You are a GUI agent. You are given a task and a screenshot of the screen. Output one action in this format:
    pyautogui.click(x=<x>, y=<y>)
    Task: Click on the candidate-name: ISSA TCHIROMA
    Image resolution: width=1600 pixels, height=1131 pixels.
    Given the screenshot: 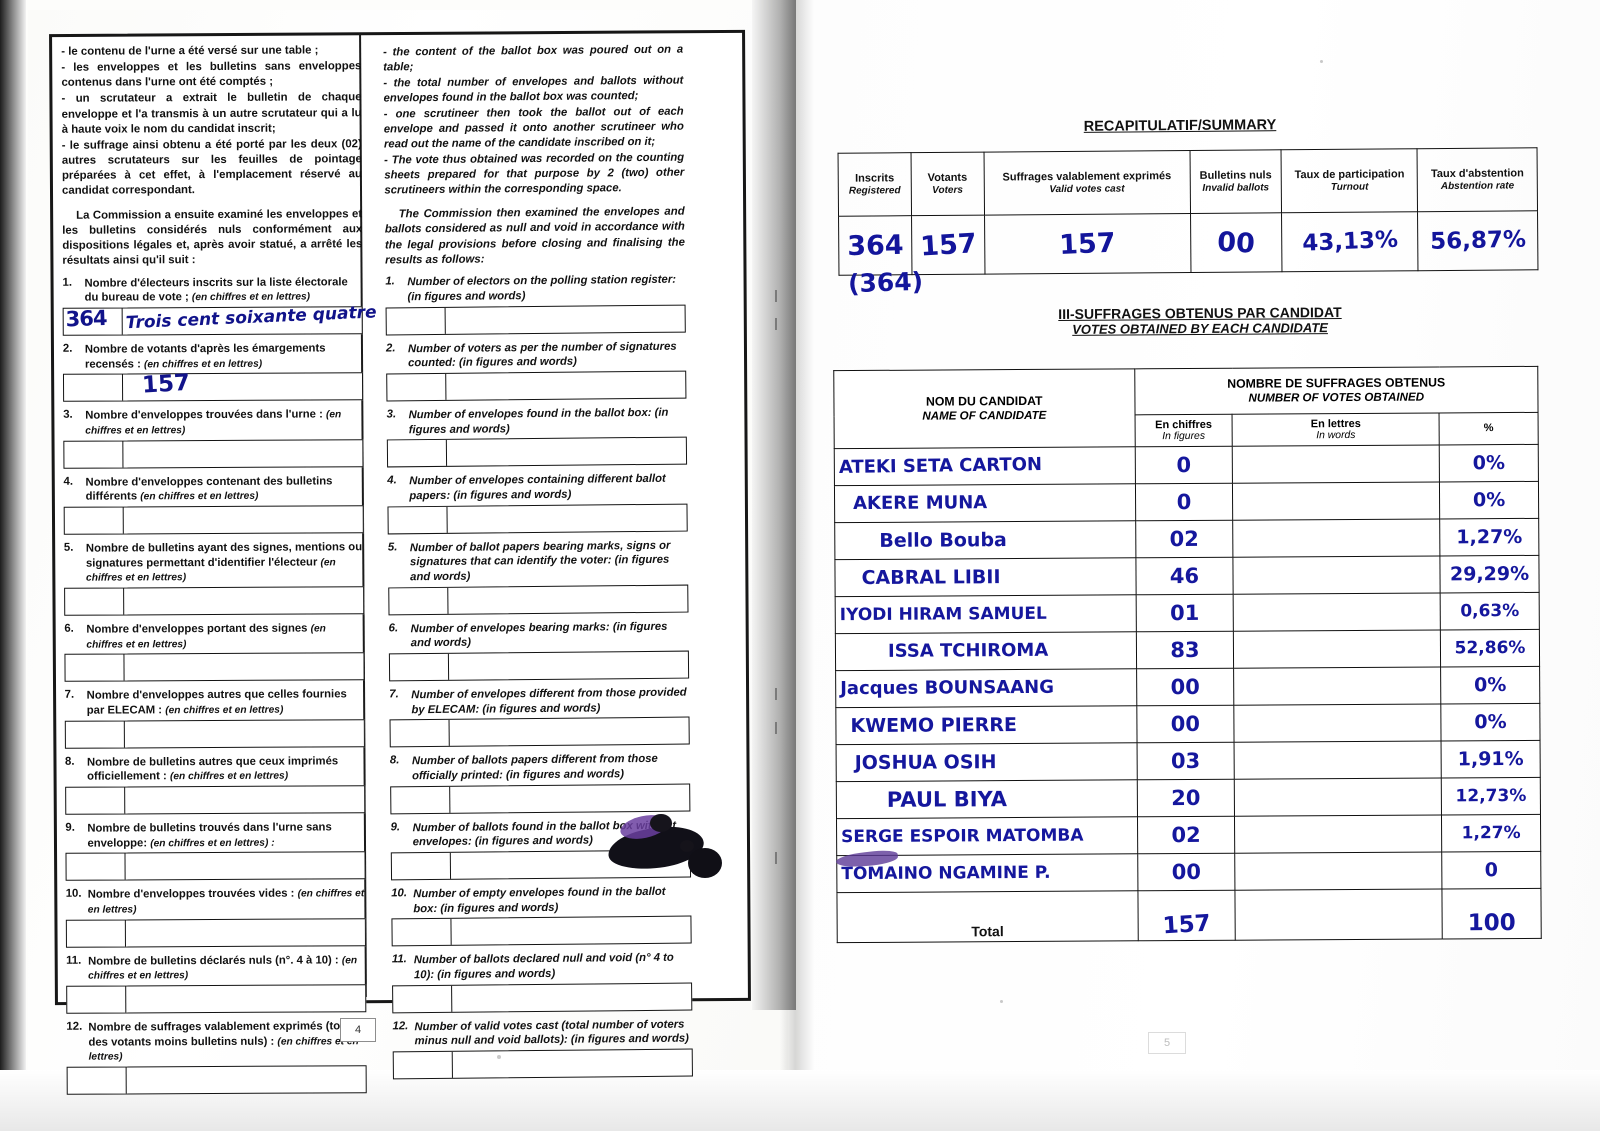 What is the action you would take?
    pyautogui.click(x=968, y=651)
    